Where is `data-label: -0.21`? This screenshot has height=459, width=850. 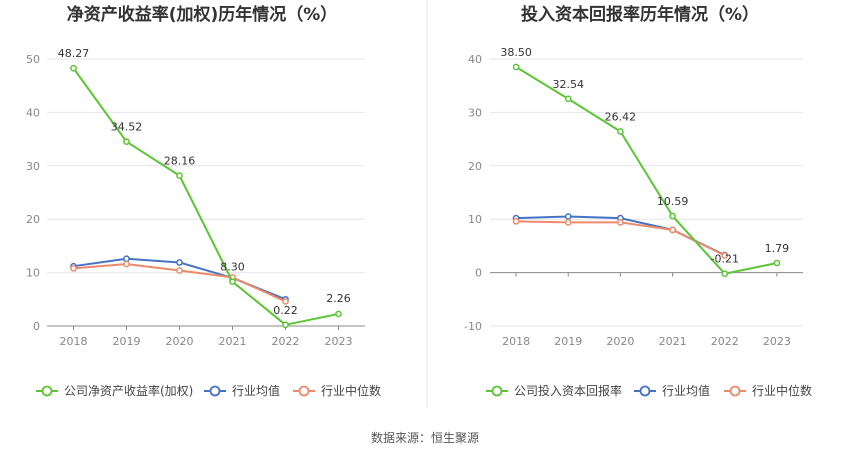
data-label: -0.21 is located at coordinates (725, 259).